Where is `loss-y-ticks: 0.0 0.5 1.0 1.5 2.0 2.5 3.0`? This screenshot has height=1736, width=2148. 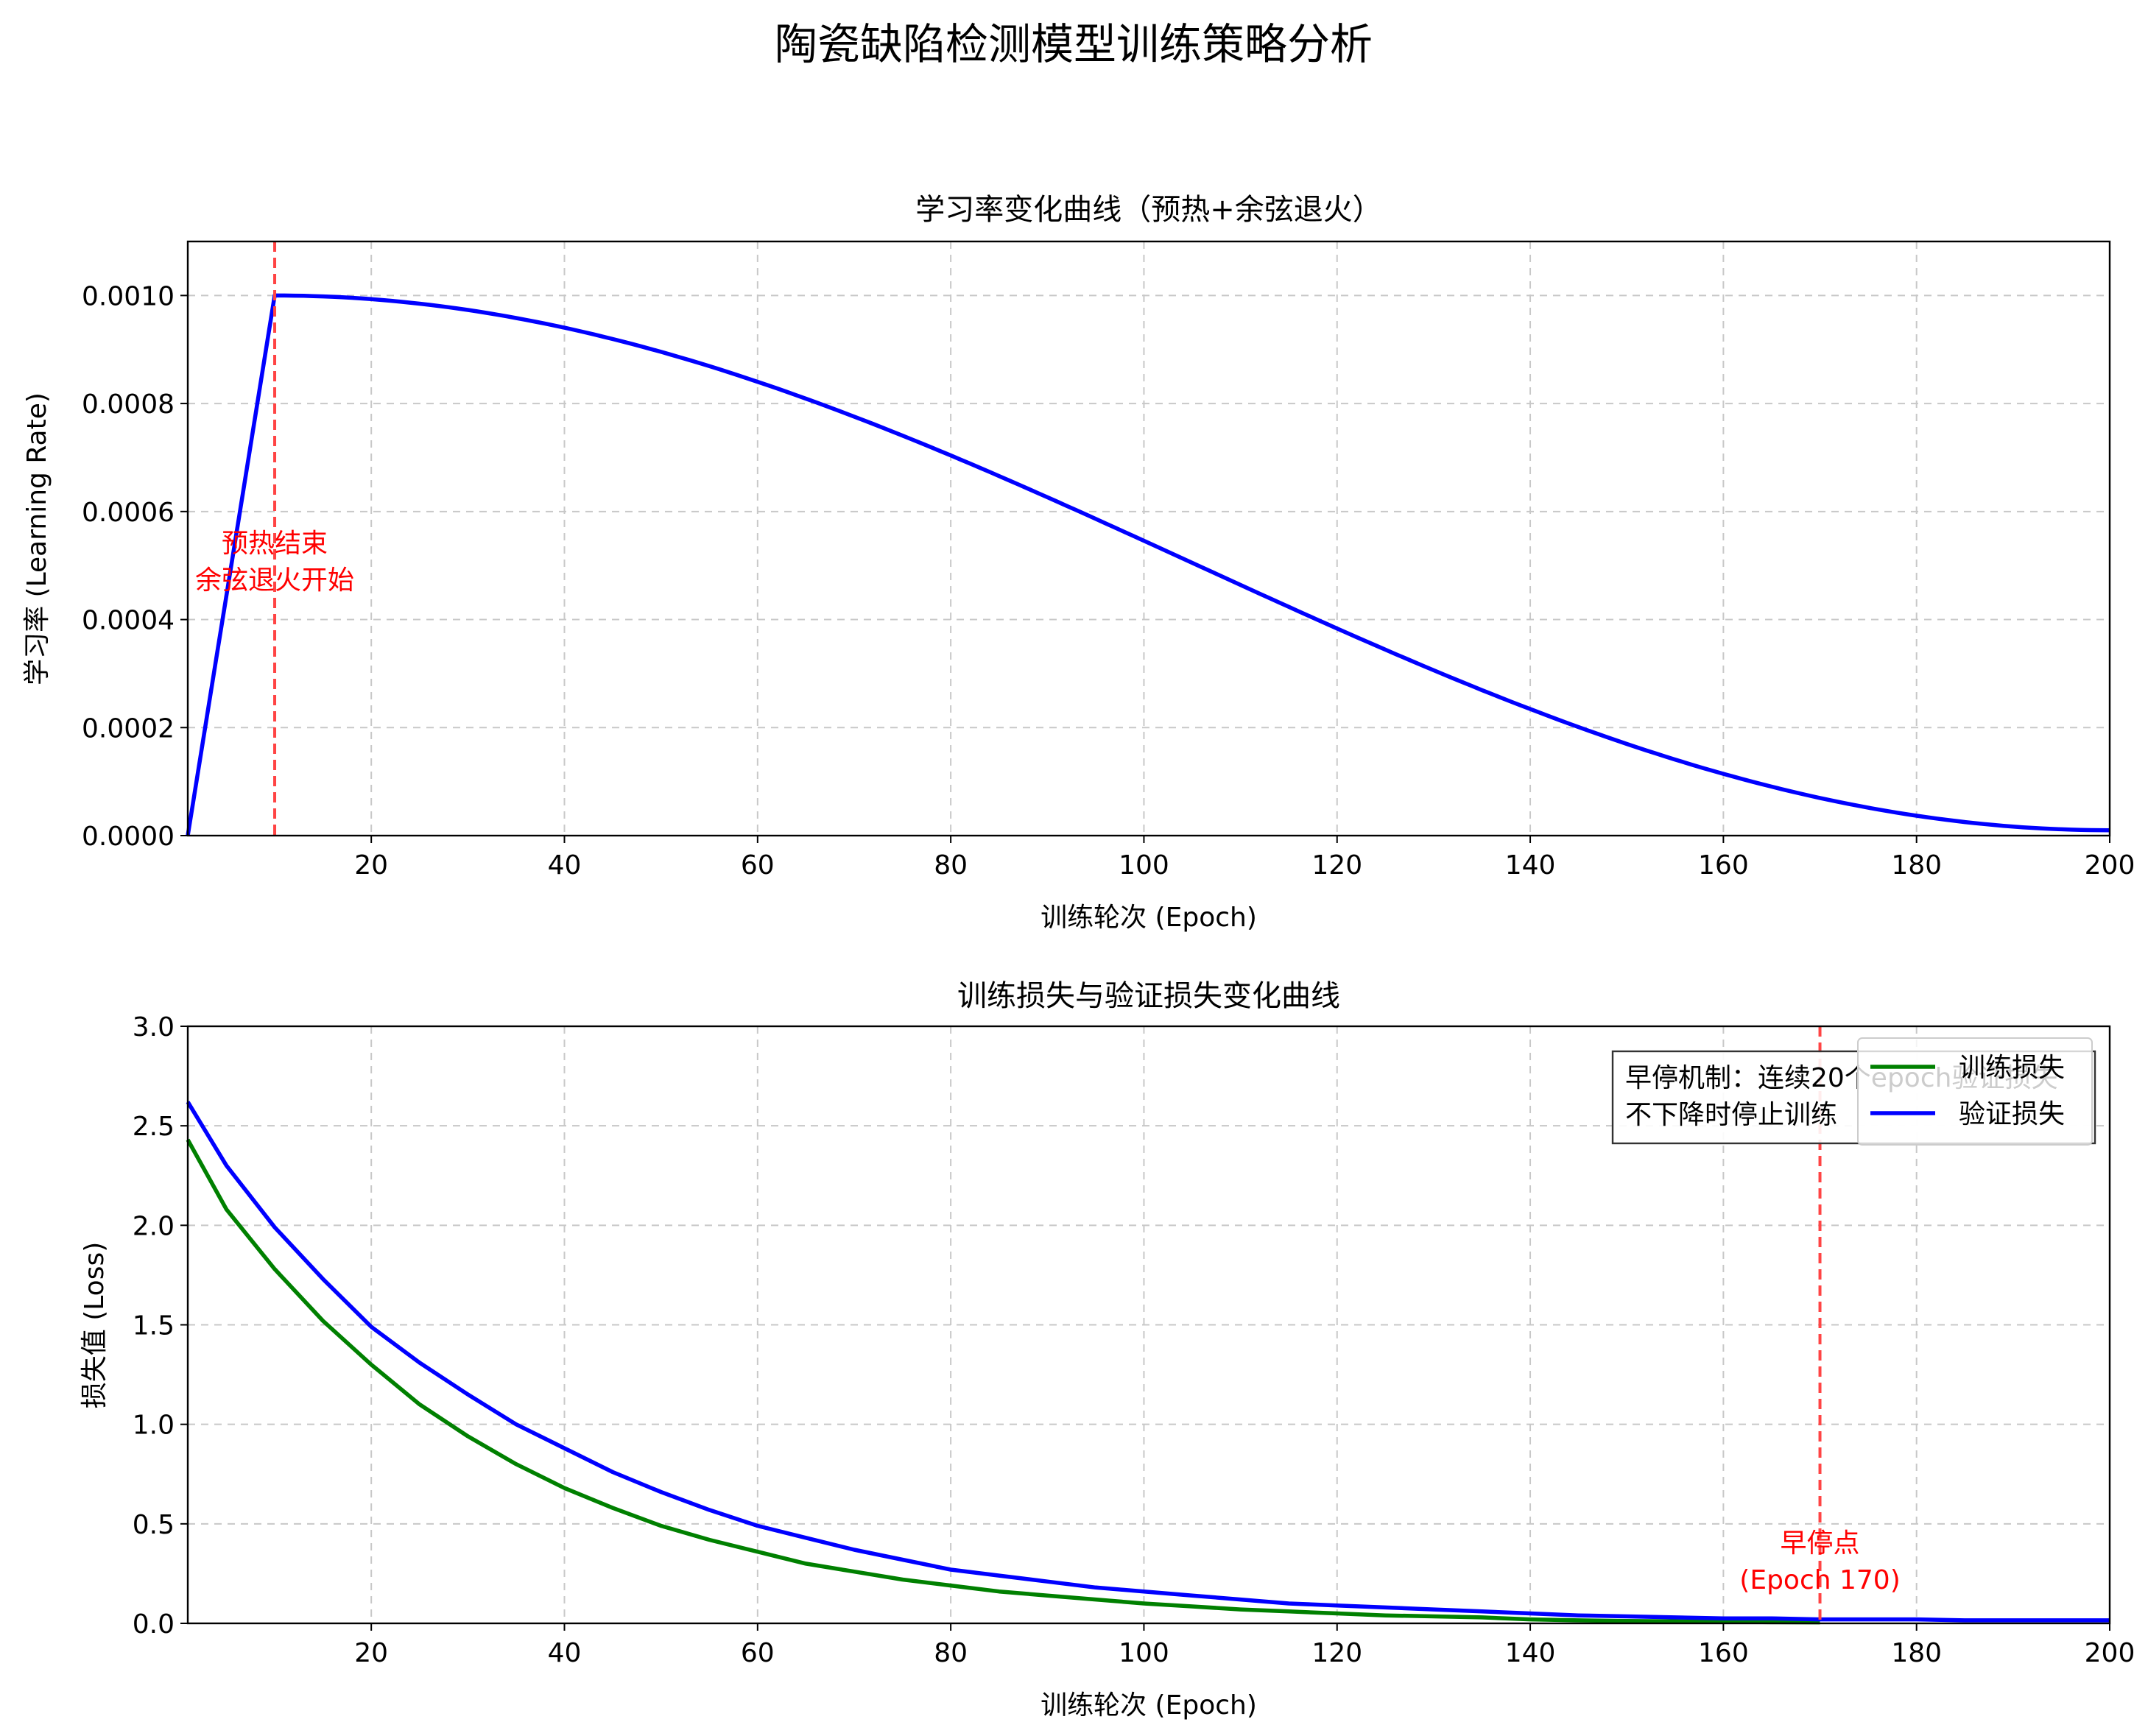
loss-y-ticks: 0.0 0.5 1.0 1.5 2.0 2.5 3.0 is located at coordinates (160, 1326).